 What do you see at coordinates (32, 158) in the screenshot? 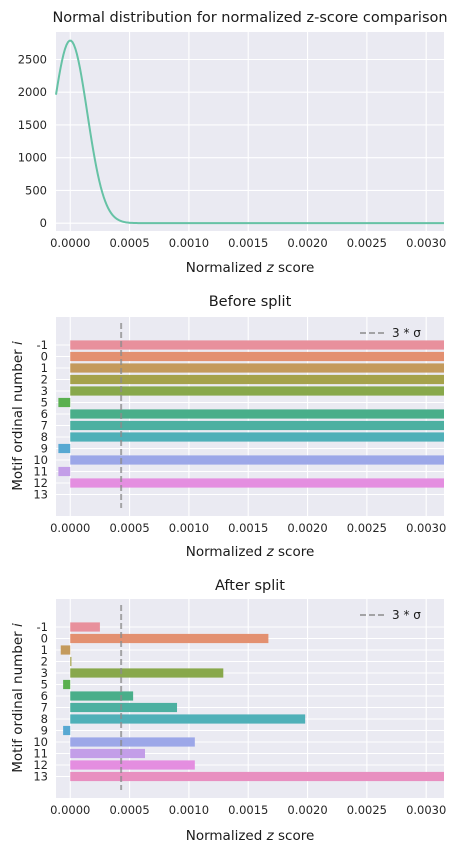
I see `y-tick-label: 1000` at bounding box center [32, 158].